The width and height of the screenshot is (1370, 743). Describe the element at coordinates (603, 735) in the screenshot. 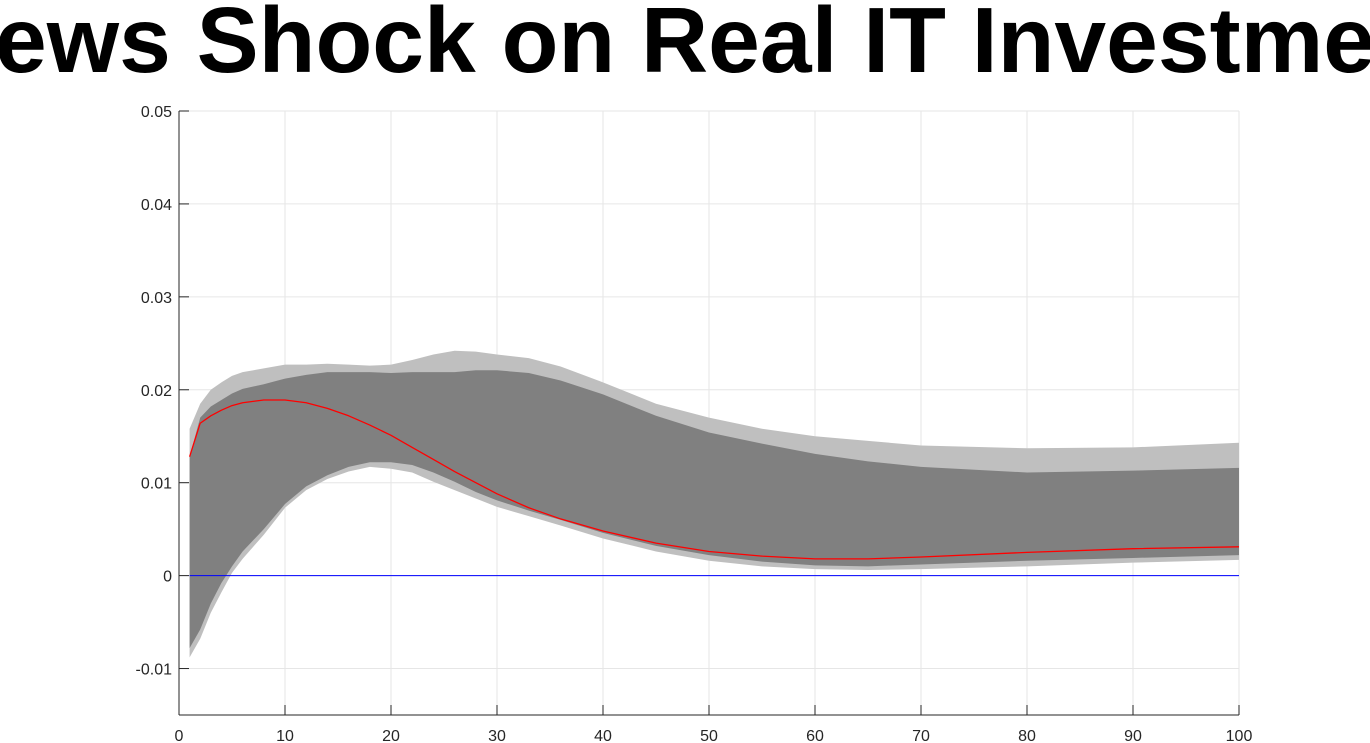

I see `x-tick-label: 40` at that location.